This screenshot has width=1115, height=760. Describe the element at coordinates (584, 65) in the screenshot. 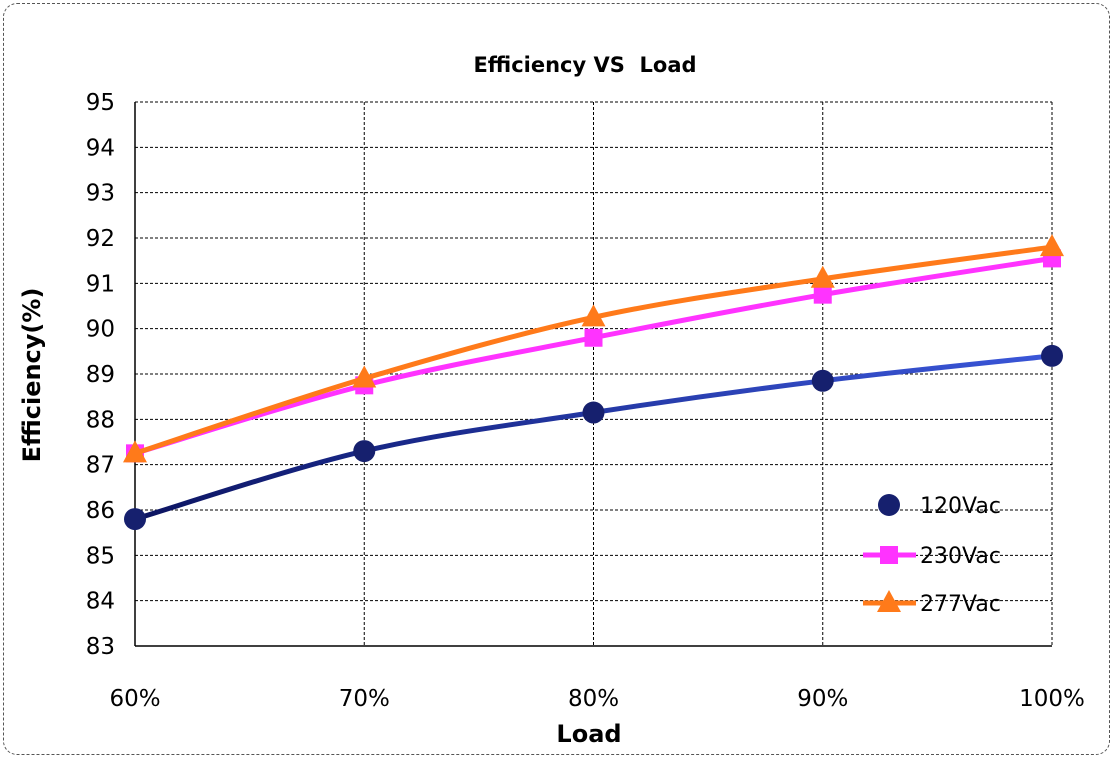

I see `chart-title: Efficiency VS Load` at that location.